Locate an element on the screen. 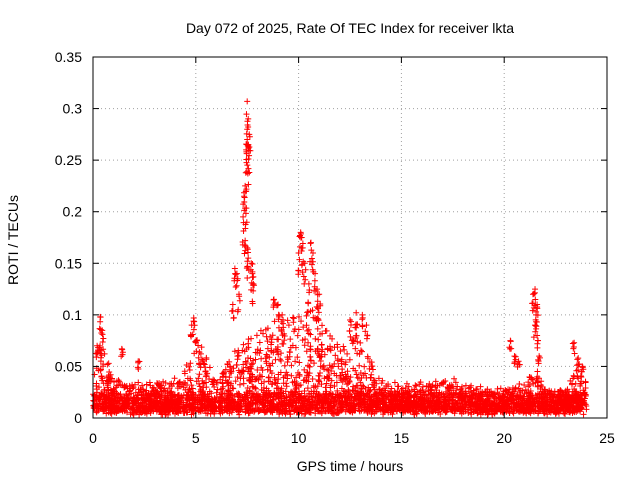  x-tick-label: 15 is located at coordinates (402, 438).